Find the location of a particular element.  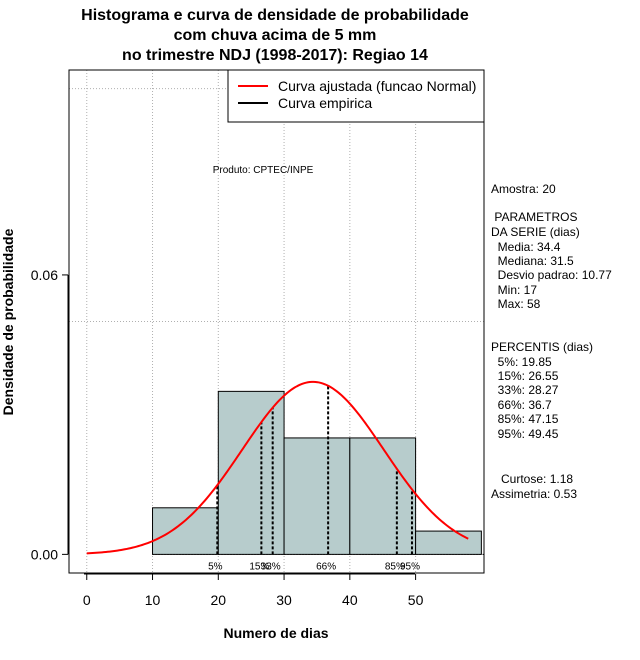

stat-desvio: Desvio padrao: 10.77 is located at coordinates (551, 275).